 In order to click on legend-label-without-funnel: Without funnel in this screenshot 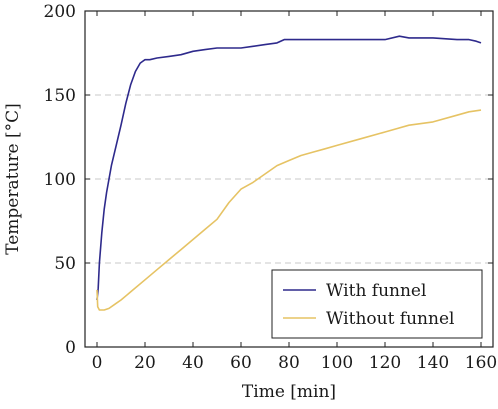, I will do `click(390, 319)`.